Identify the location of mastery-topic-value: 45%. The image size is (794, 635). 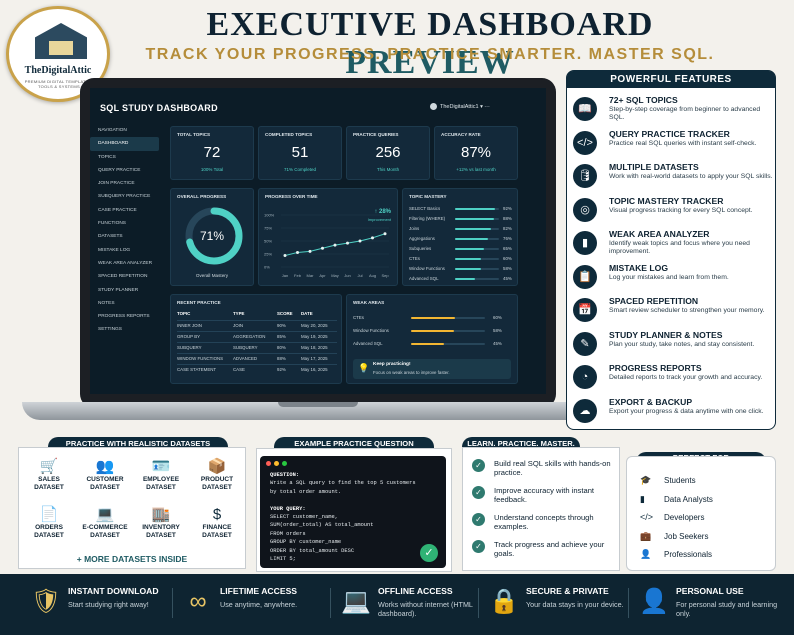
(507, 278).